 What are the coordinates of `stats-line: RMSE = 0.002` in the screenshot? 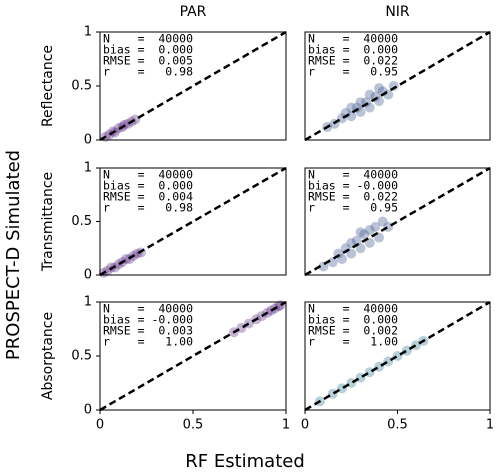 It's located at (353, 331).